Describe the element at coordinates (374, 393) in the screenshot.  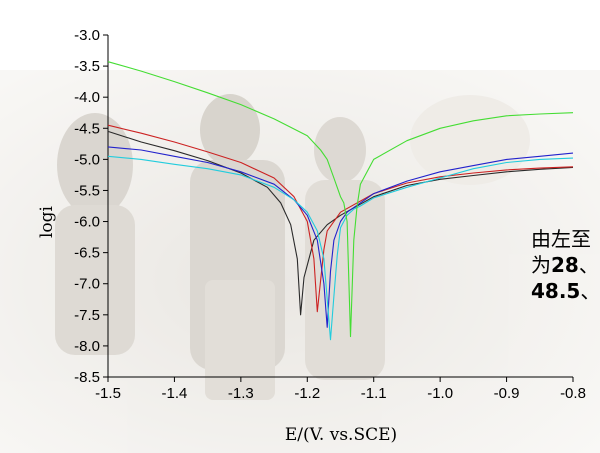
I see `x-tick-label: -1.1` at that location.